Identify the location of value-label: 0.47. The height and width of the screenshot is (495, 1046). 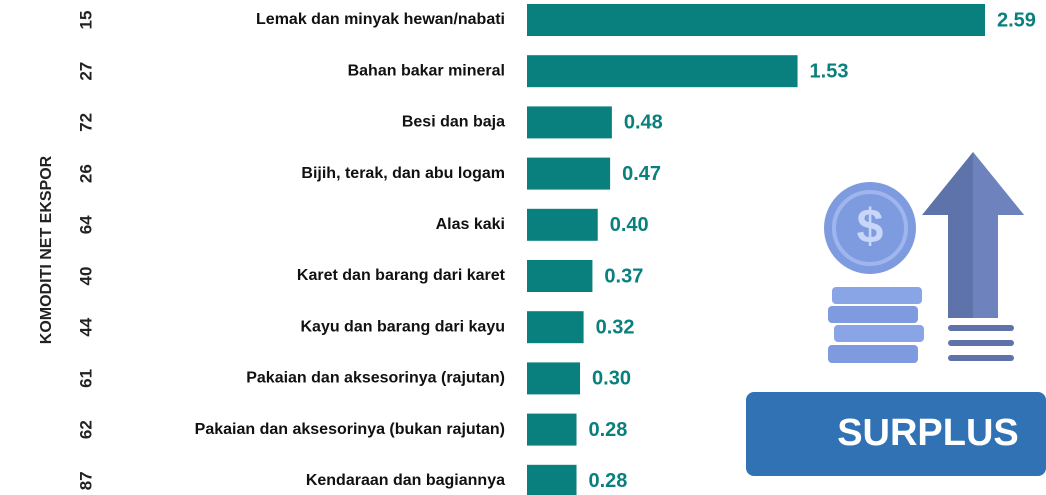
(641, 174).